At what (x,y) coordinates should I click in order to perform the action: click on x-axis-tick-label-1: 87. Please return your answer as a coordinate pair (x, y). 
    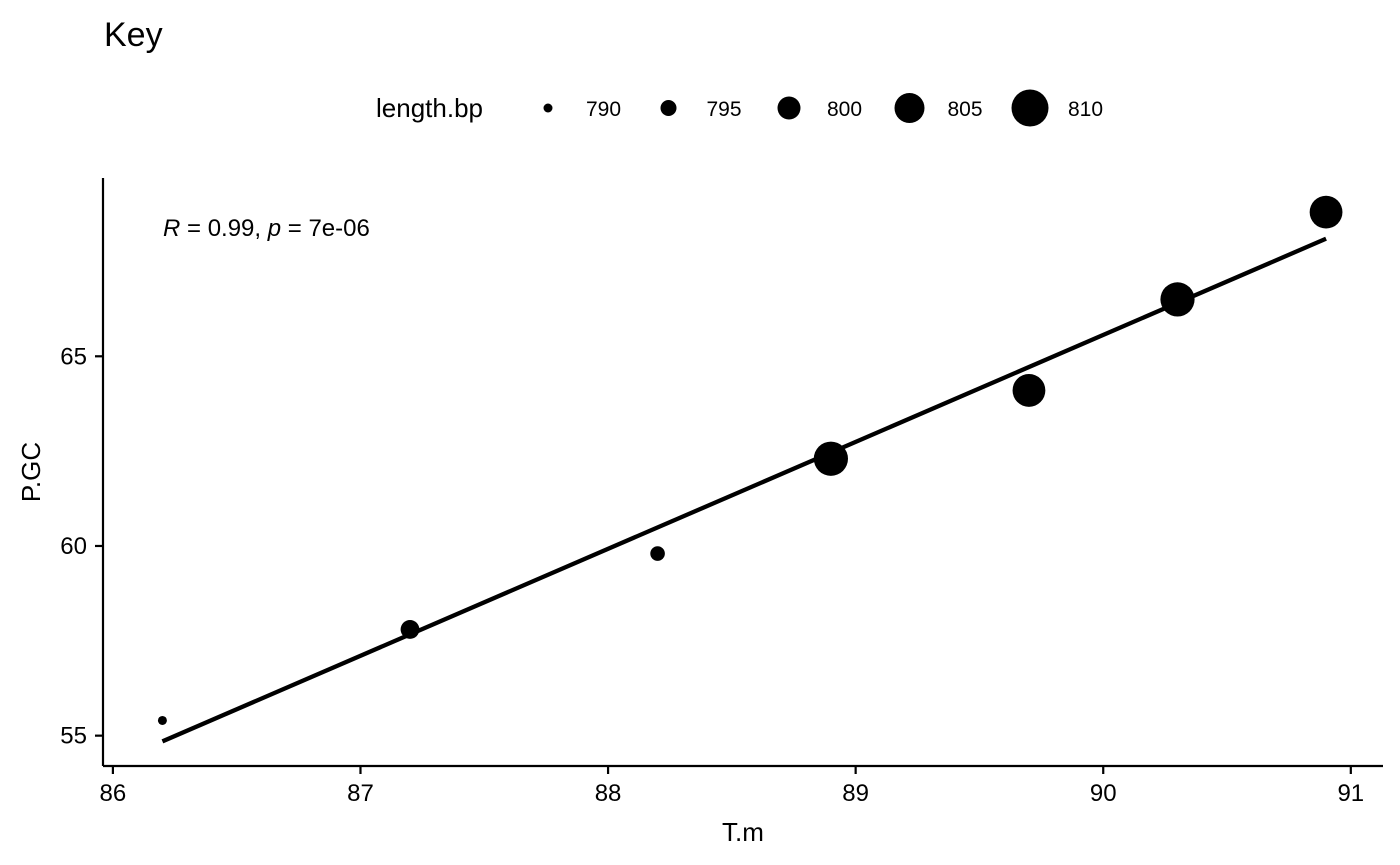
    Looking at the image, I should click on (360, 793).